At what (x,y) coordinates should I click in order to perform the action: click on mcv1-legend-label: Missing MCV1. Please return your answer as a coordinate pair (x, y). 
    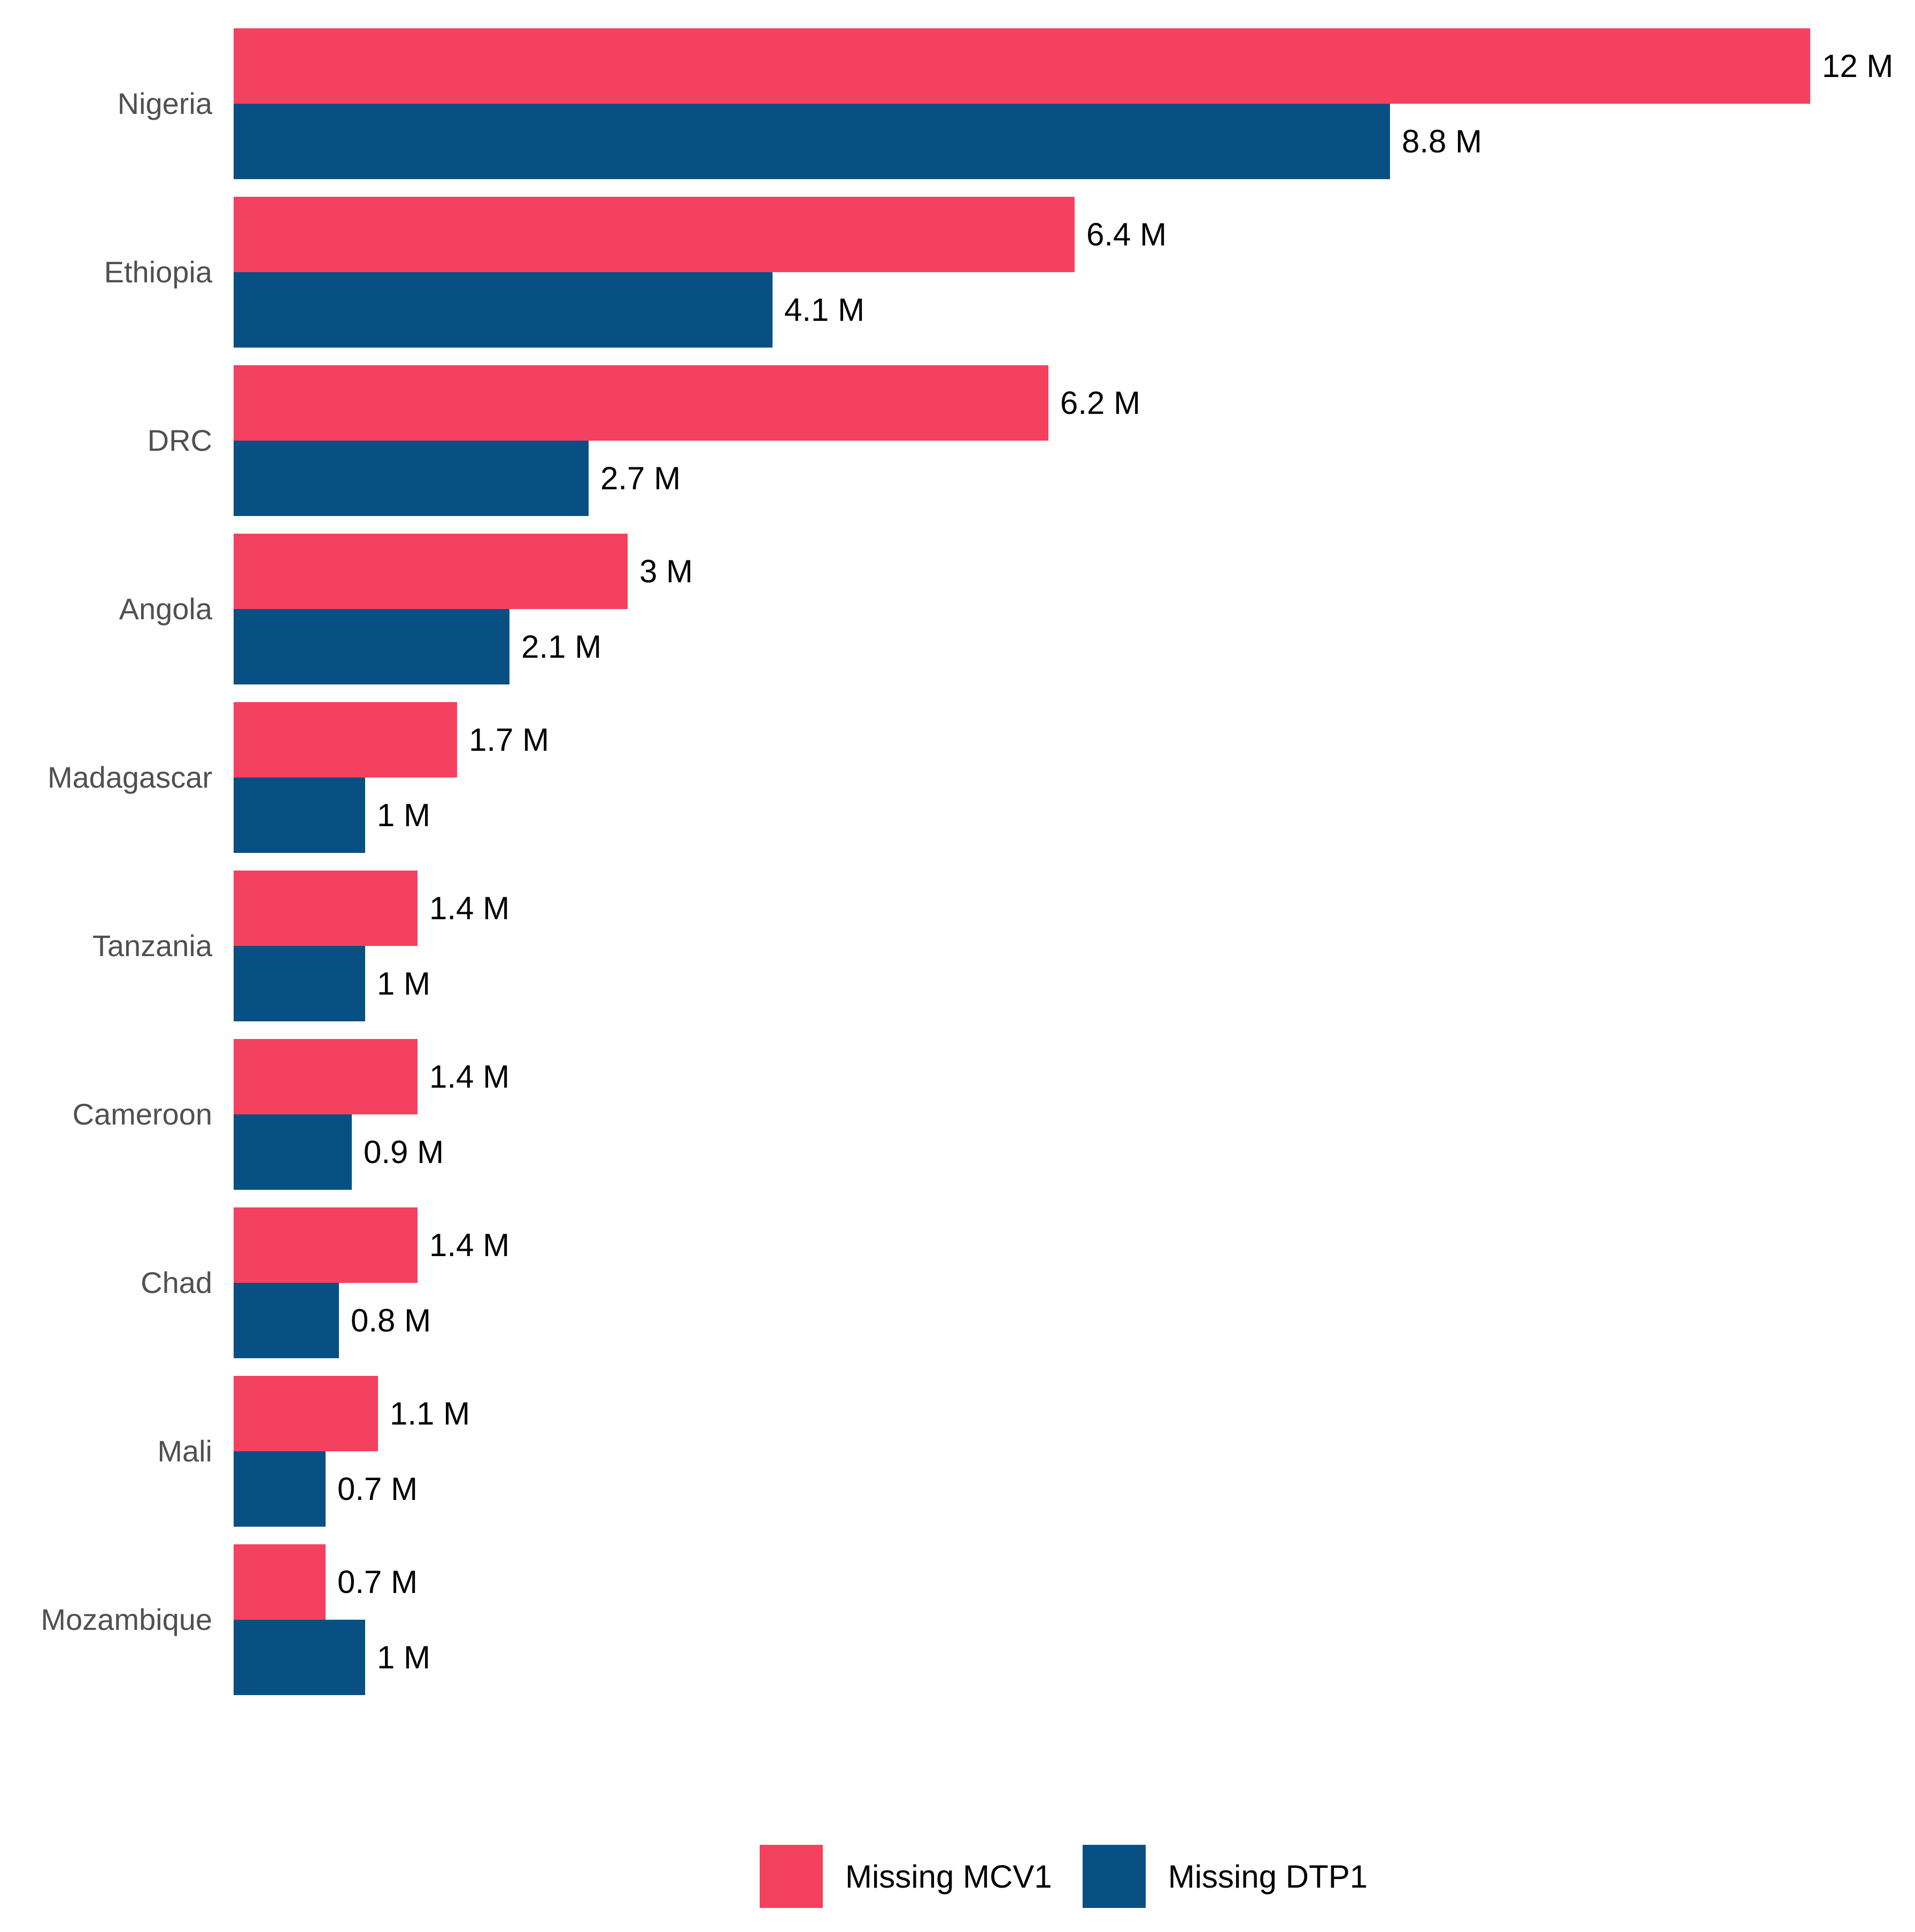
    Looking at the image, I should click on (949, 1877).